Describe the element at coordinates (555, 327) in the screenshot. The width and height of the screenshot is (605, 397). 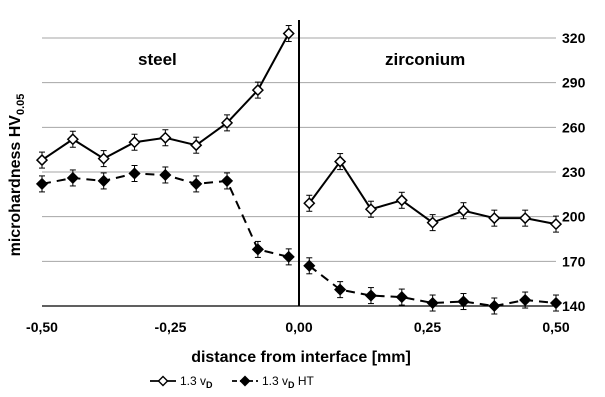
I see `x-tick-label: 0,50` at that location.